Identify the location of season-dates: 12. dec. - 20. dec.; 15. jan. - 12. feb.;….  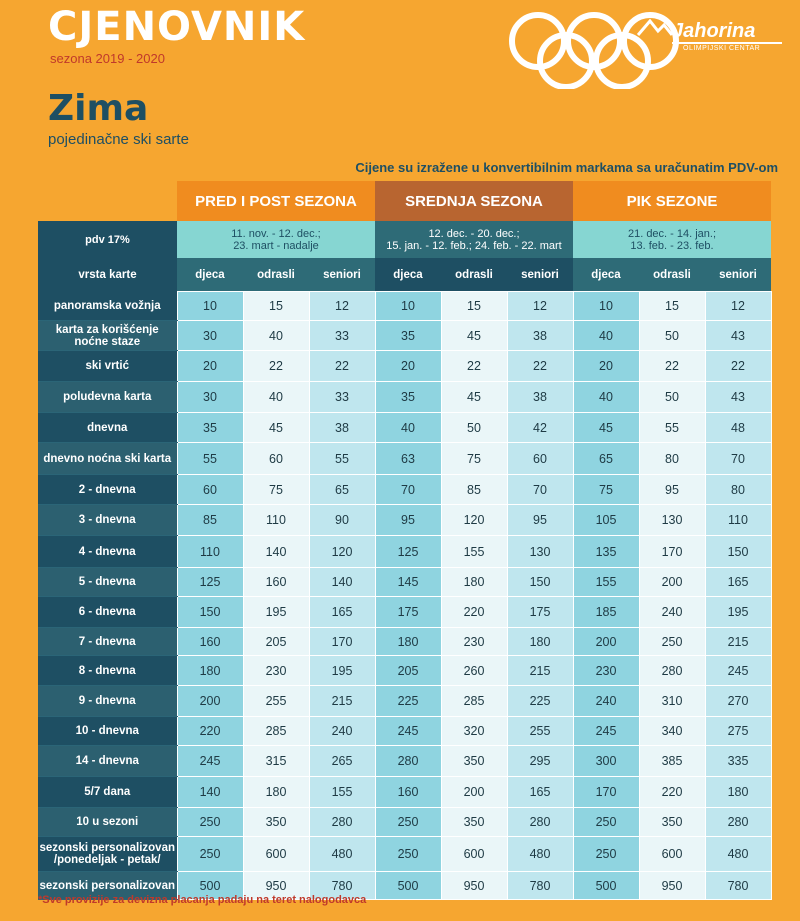
(474, 239).